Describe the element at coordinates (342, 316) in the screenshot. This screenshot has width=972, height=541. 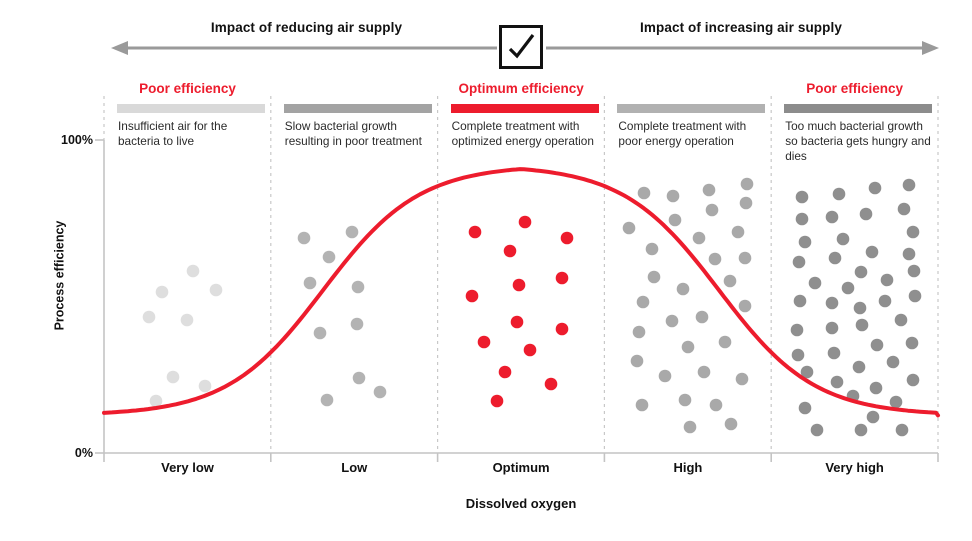
I see `zone-dots-low` at that location.